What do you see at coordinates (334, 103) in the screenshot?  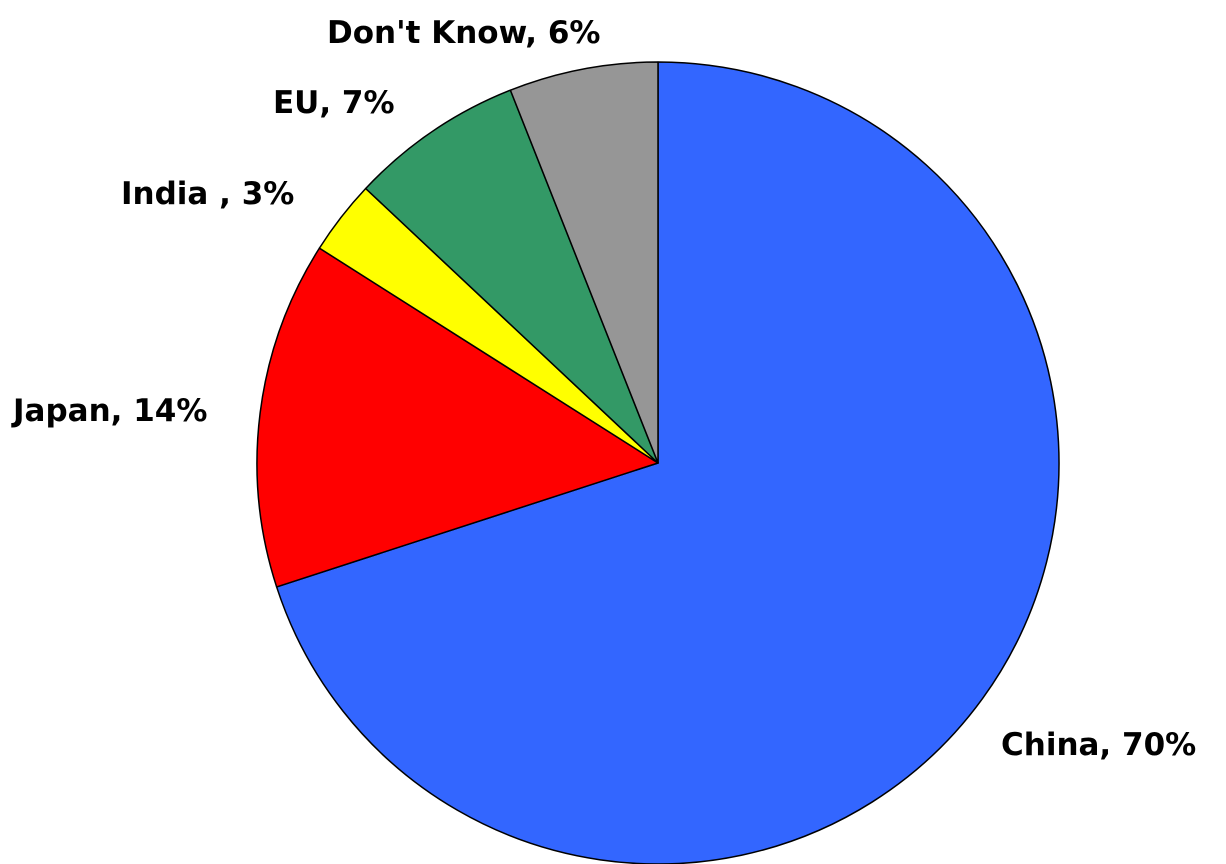 I see `pie-label-eu: EU, 7%` at bounding box center [334, 103].